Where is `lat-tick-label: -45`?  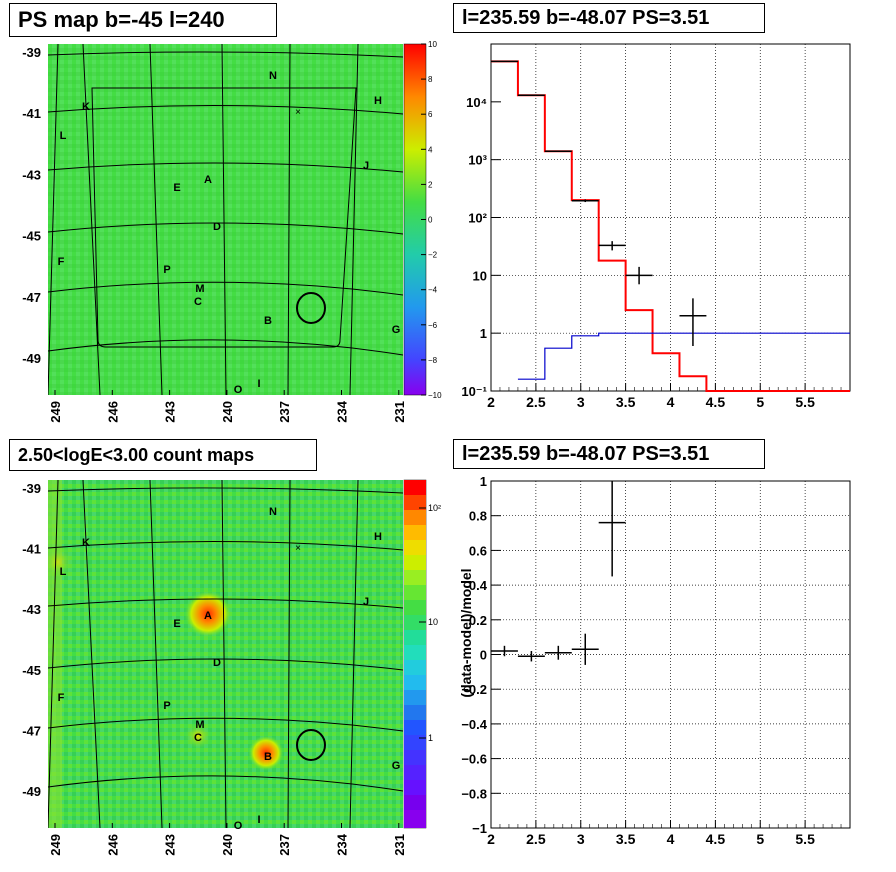
lat-tick-label: -45 is located at coordinates (31, 236).